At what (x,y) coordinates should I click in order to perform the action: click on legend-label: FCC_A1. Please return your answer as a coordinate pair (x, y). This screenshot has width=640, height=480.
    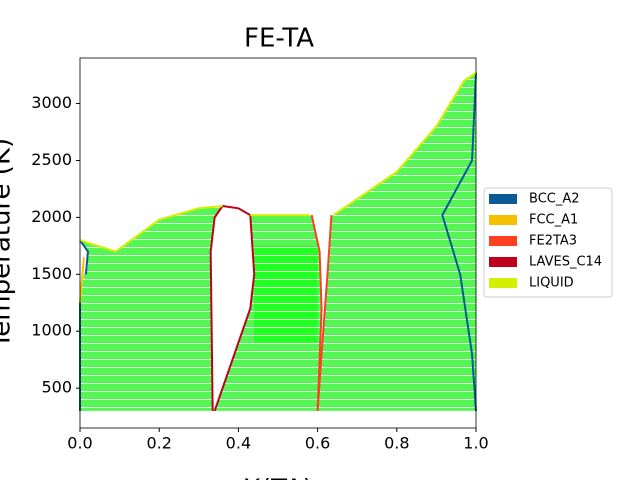
    Looking at the image, I should click on (553, 220).